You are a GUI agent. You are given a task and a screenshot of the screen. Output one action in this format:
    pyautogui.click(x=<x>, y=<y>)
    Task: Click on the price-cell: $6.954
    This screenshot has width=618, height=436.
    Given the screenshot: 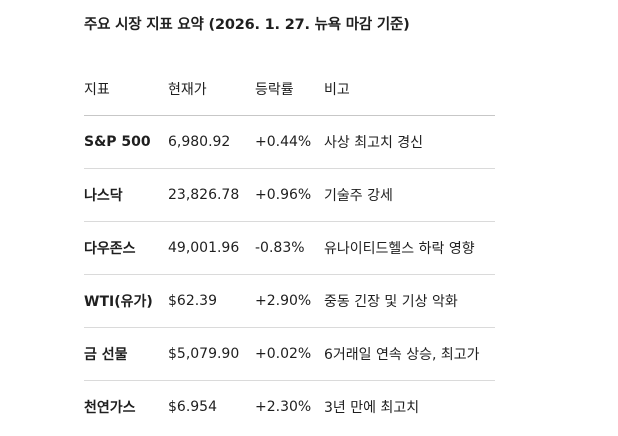 What is the action you would take?
    pyautogui.click(x=192, y=407)
    